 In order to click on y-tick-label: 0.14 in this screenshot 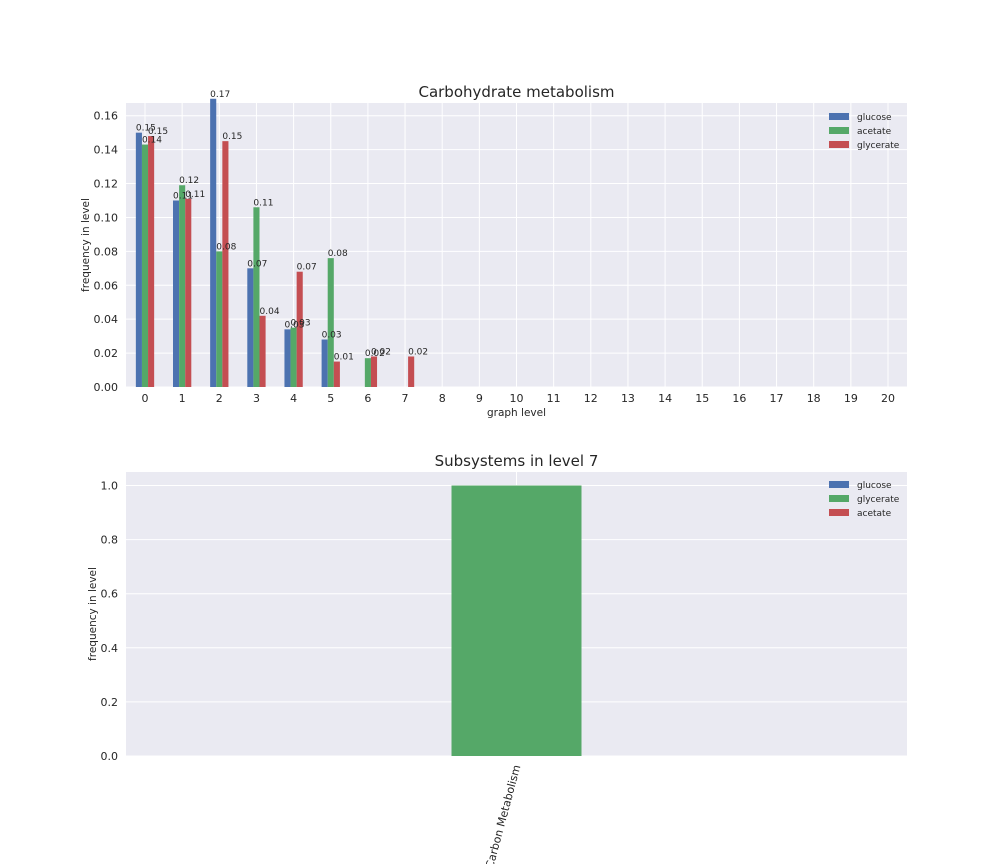, I will do `click(106, 150)`.